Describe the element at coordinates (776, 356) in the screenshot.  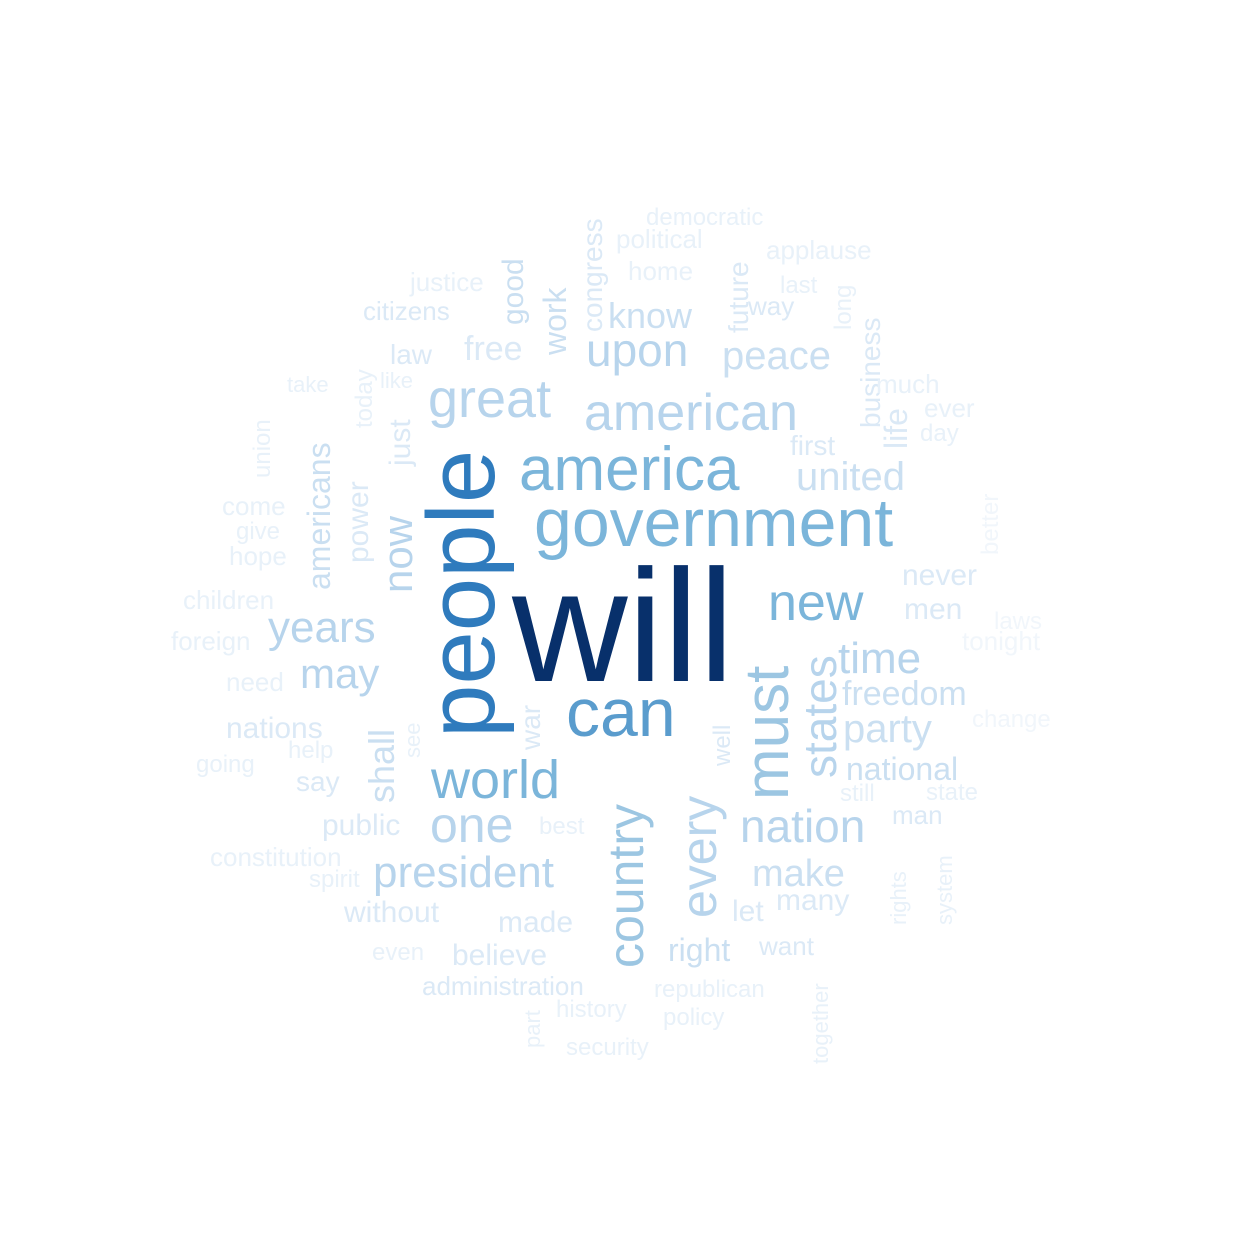
I see `word-peace: peace` at that location.